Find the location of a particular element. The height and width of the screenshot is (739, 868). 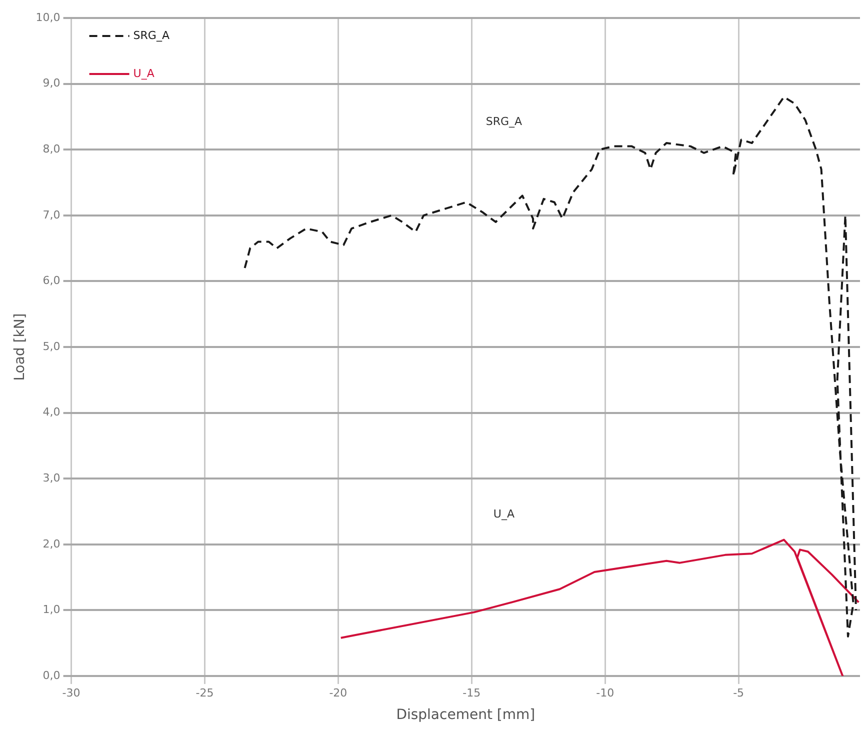

x-tick-label: -5 is located at coordinates (738, 693).